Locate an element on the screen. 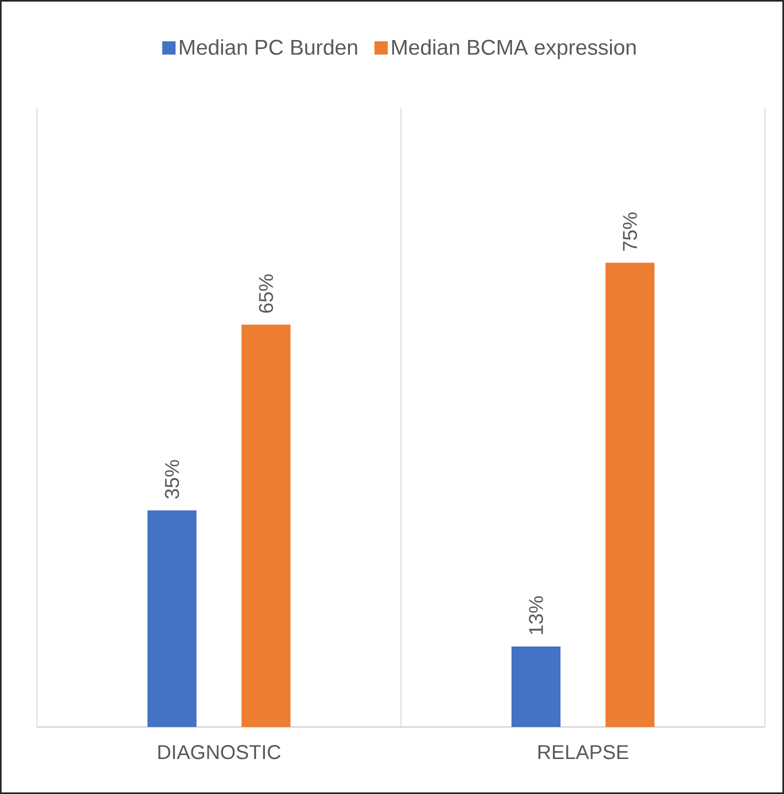 This screenshot has height=794, width=784. data-label: 13% is located at coordinates (536, 615).